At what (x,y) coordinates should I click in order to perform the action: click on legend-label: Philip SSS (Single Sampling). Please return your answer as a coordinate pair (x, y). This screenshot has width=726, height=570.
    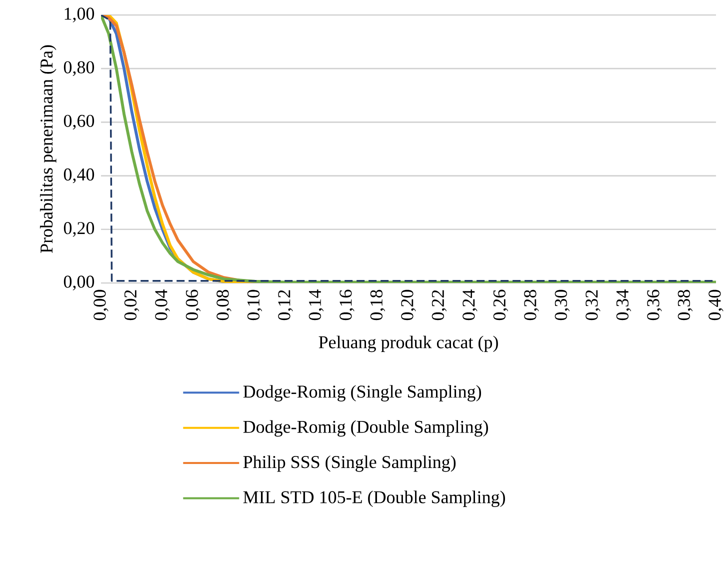
    Looking at the image, I should click on (349, 463).